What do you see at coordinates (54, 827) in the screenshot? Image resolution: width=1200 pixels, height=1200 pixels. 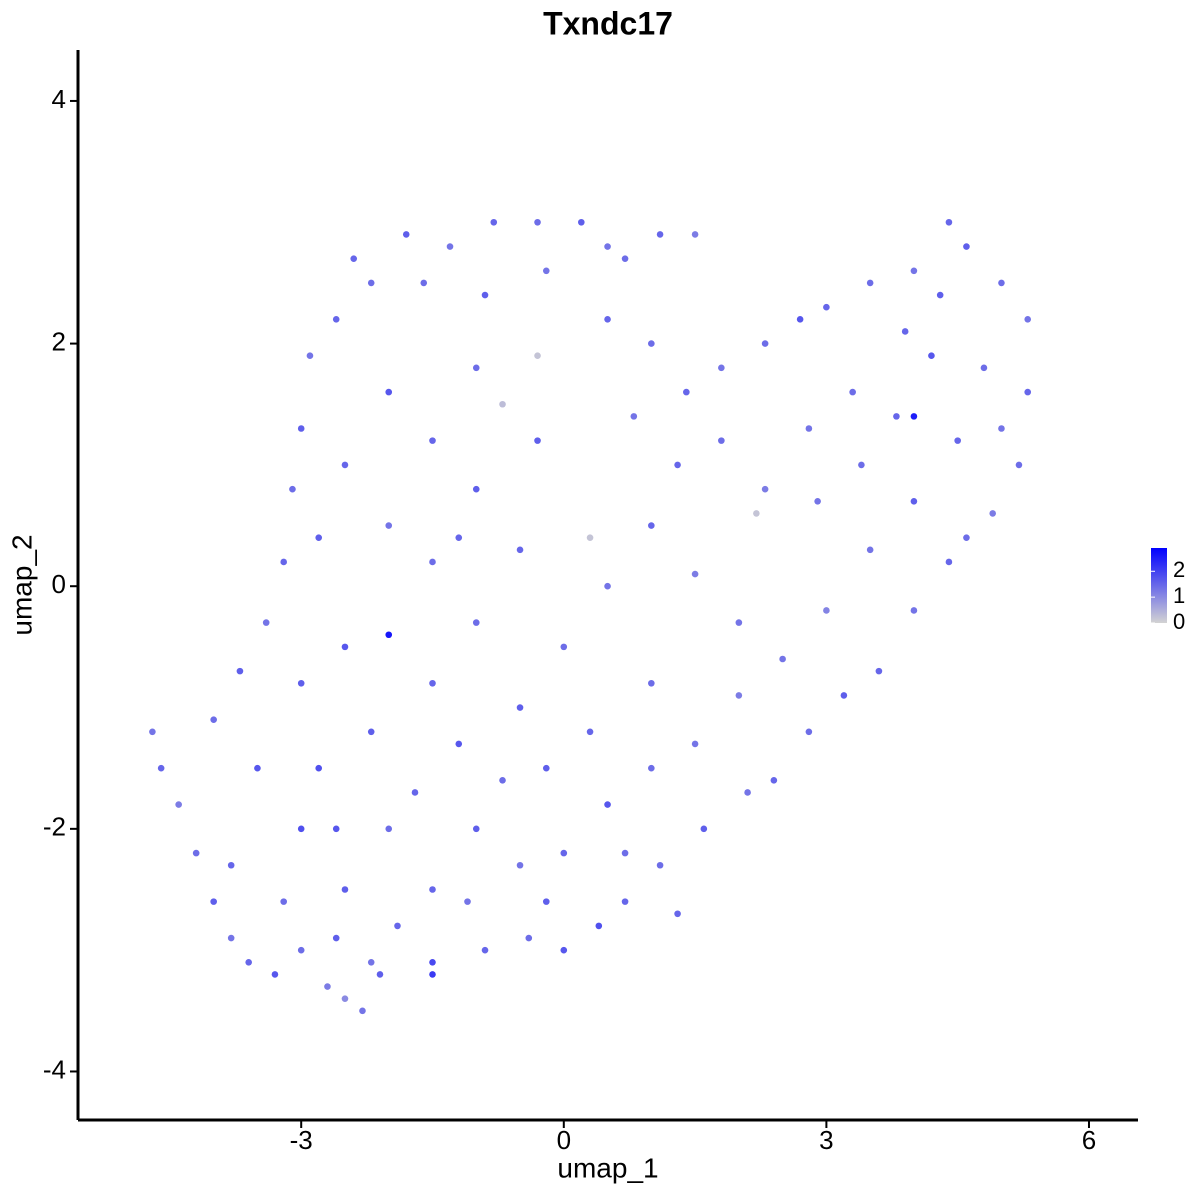 I see `y-tick-label: -2` at bounding box center [54, 827].